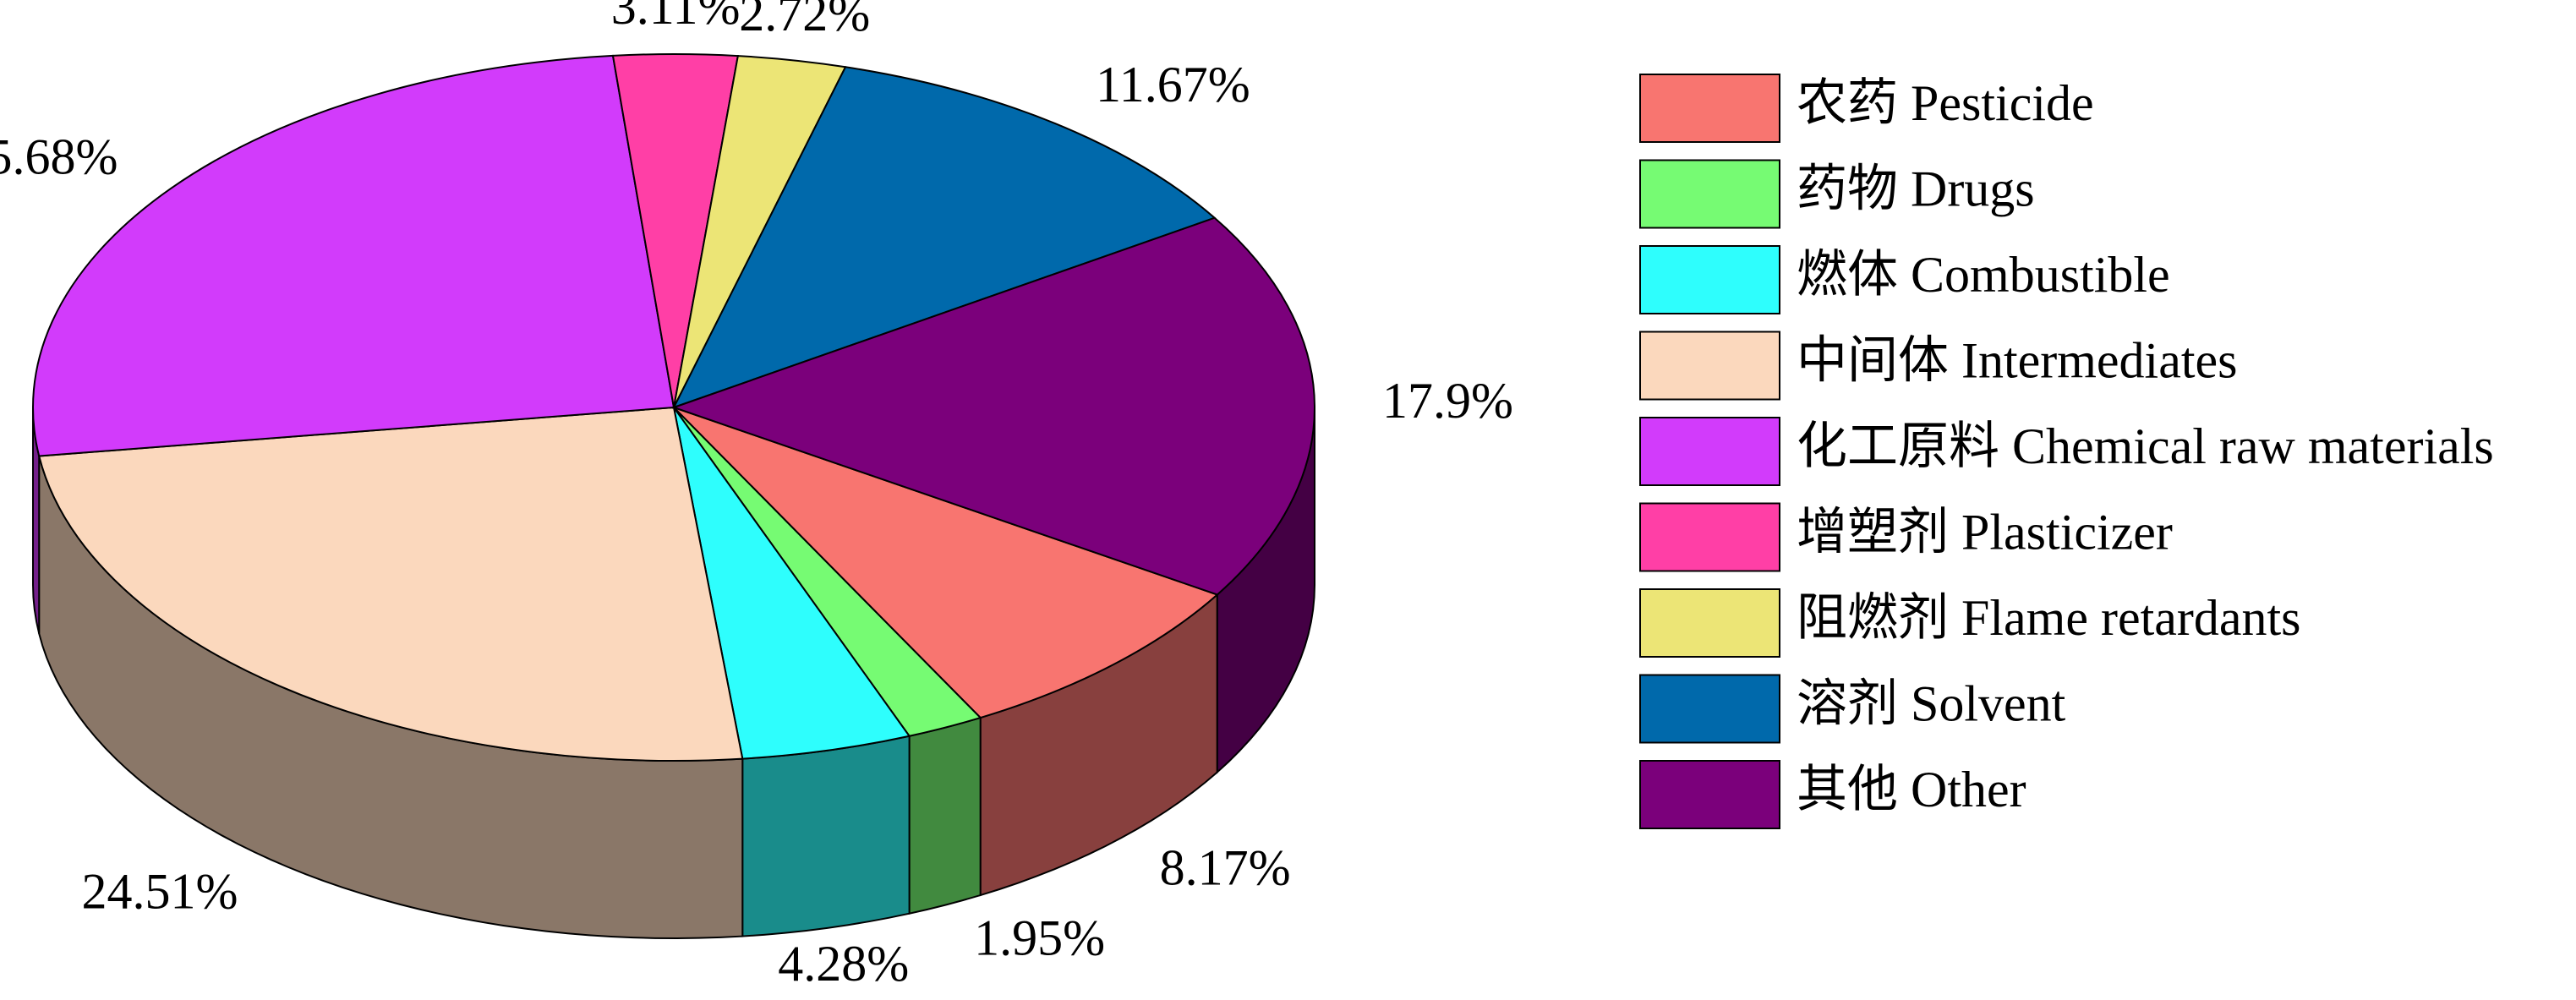  Describe the element at coordinates (2017, 360) in the screenshot. I see `legend-label: 中间体 Intermediates` at that location.